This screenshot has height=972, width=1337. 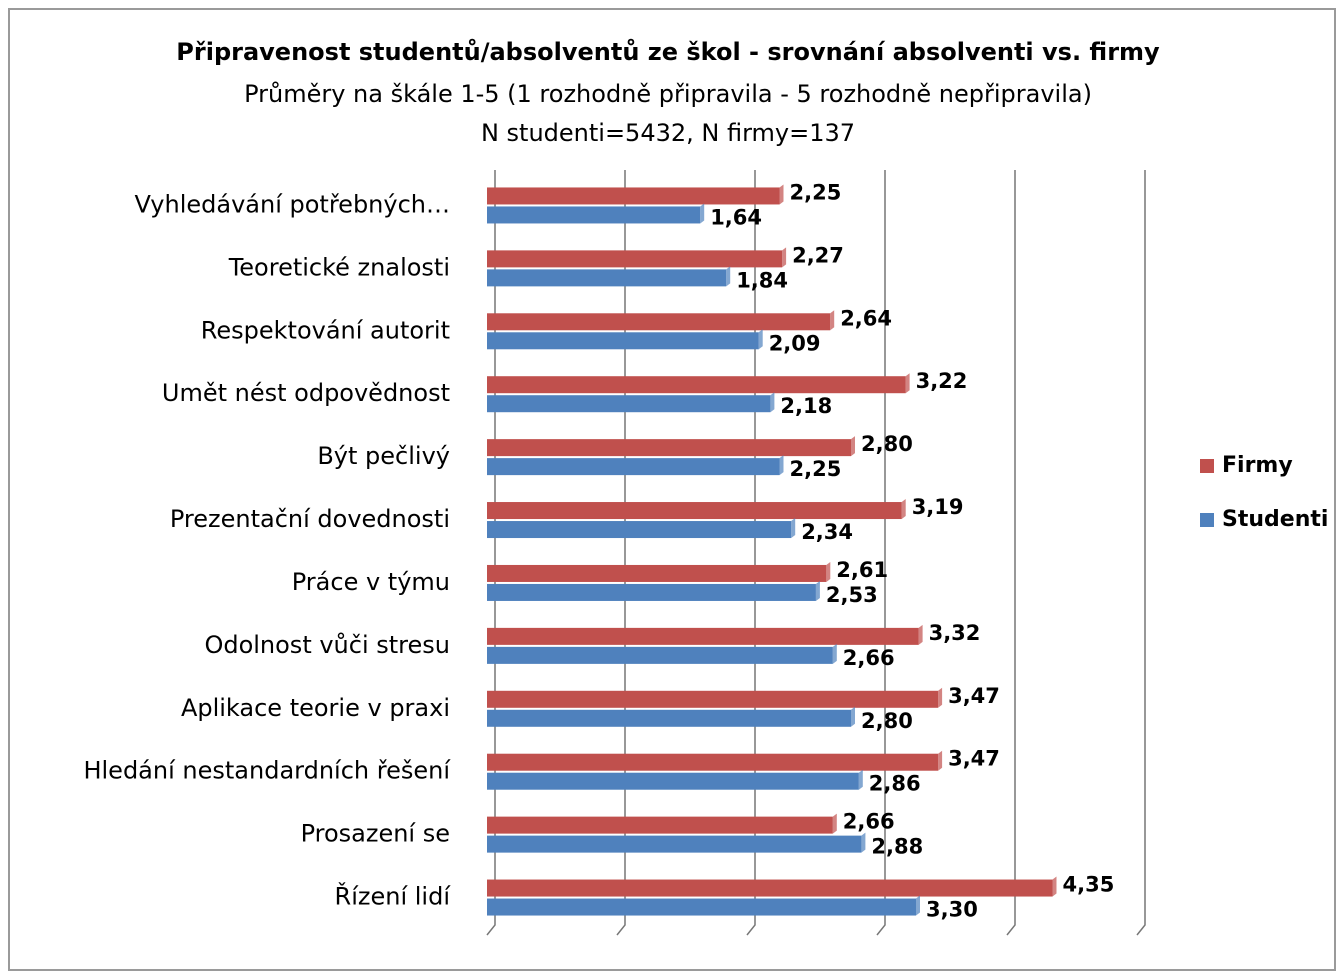 I want to click on y-tick-label: Umět nést odpovědnost, so click(x=306, y=393).